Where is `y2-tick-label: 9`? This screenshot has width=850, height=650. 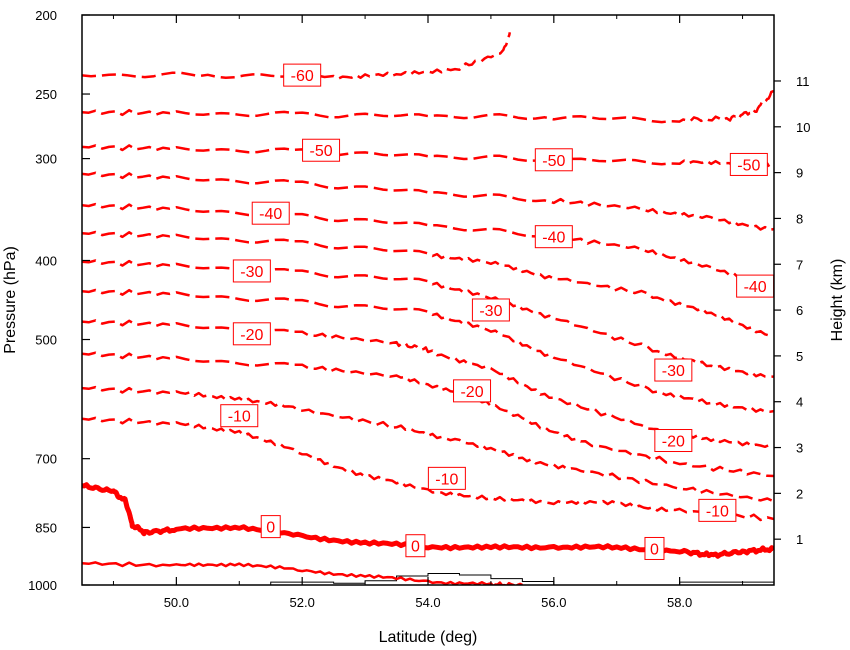
y2-tick-label: 9 is located at coordinates (799, 173).